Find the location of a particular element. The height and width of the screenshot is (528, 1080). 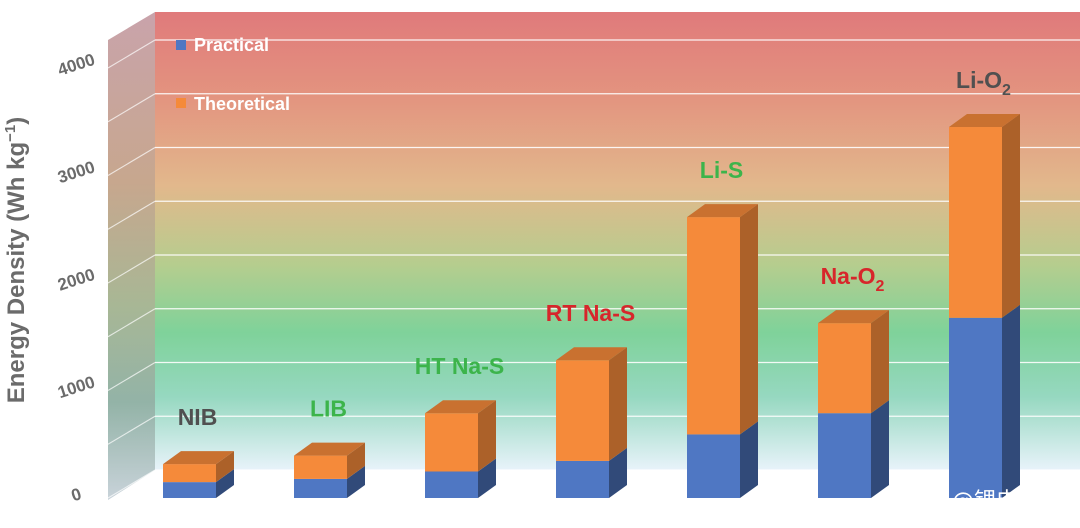

y-tick-label: 4000 is located at coordinates (76, 65).